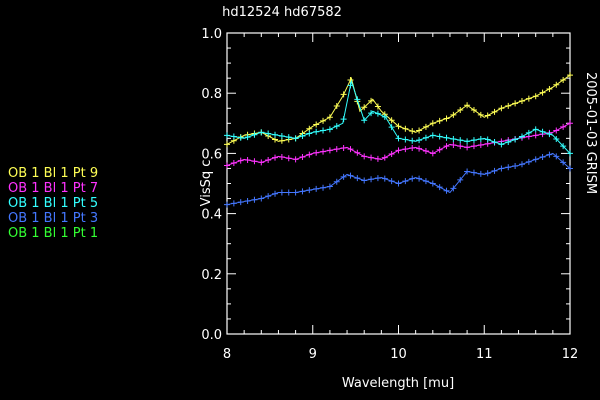  Describe the element at coordinates (211, 275) in the screenshot. I see `y-tick-label: 0.2` at that location.